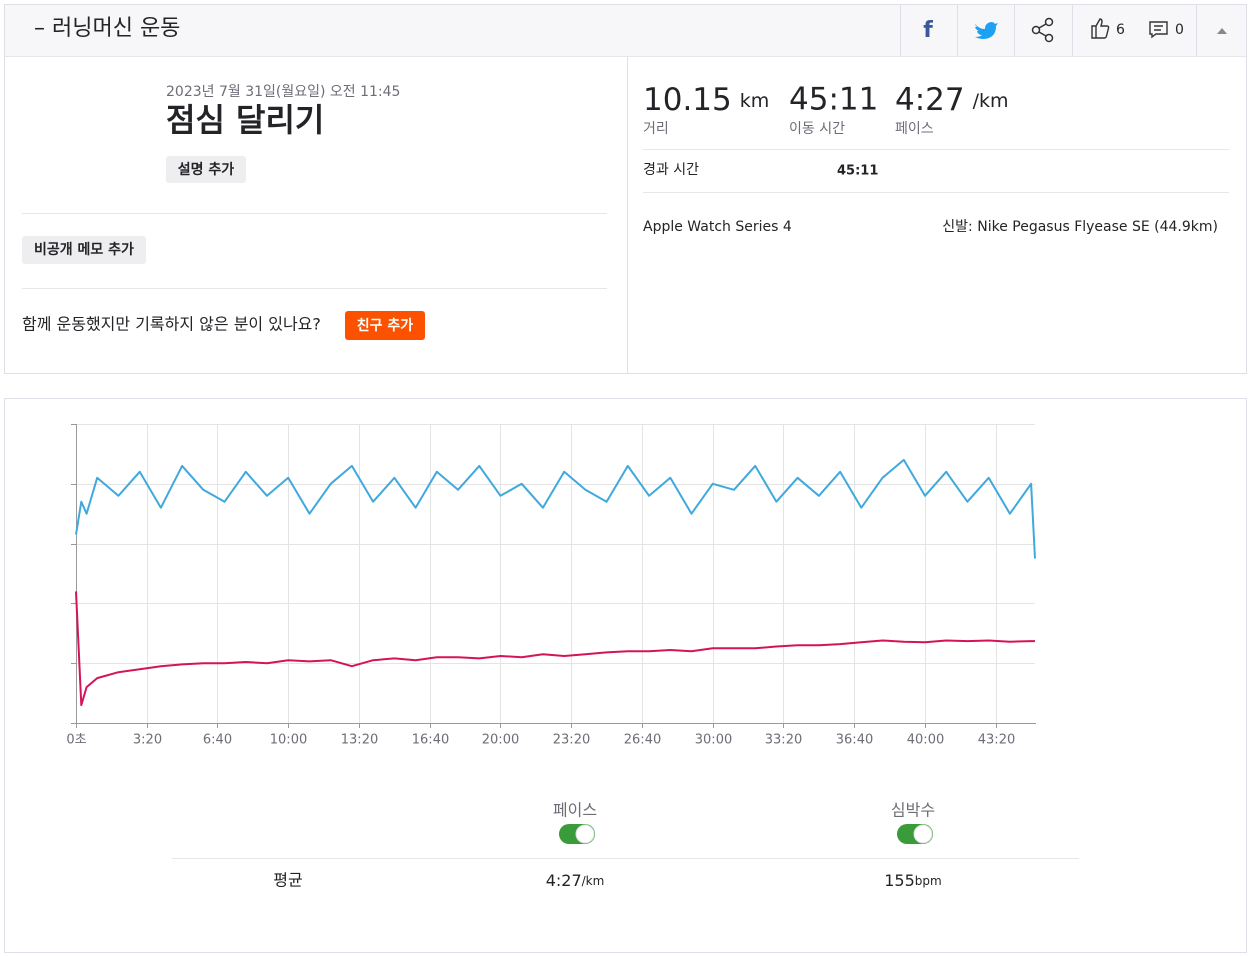 The width and height of the screenshot is (1250, 956). I want to click on stat-value: 10.15 km, so click(706, 100).